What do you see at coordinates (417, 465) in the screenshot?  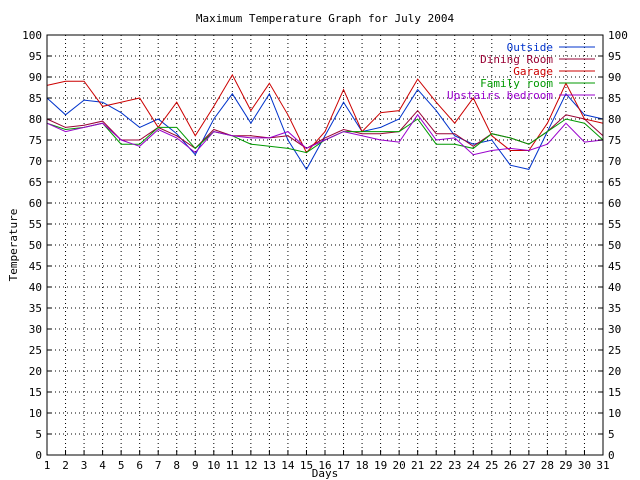 I see `x-tick-label: 21` at bounding box center [417, 465].